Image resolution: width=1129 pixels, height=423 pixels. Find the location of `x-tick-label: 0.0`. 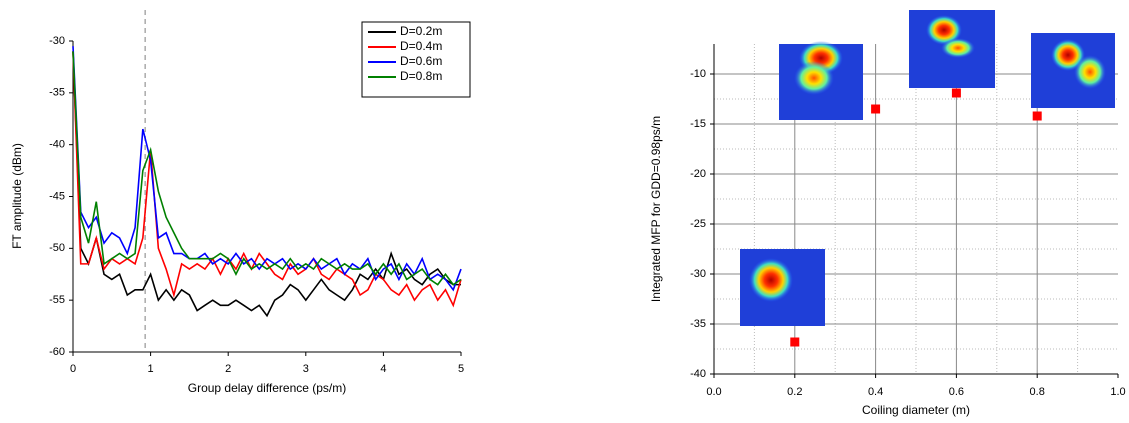

x-tick-label: 0.0 is located at coordinates (713, 392).